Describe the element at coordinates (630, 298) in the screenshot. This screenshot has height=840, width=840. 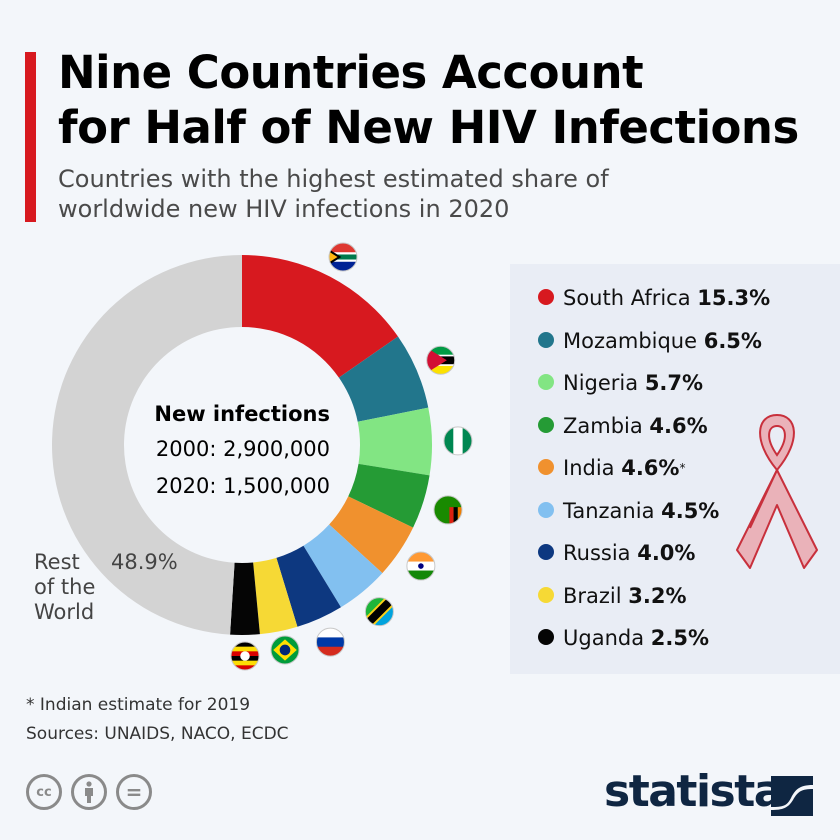
I see `legend-label: South Africa` at that location.